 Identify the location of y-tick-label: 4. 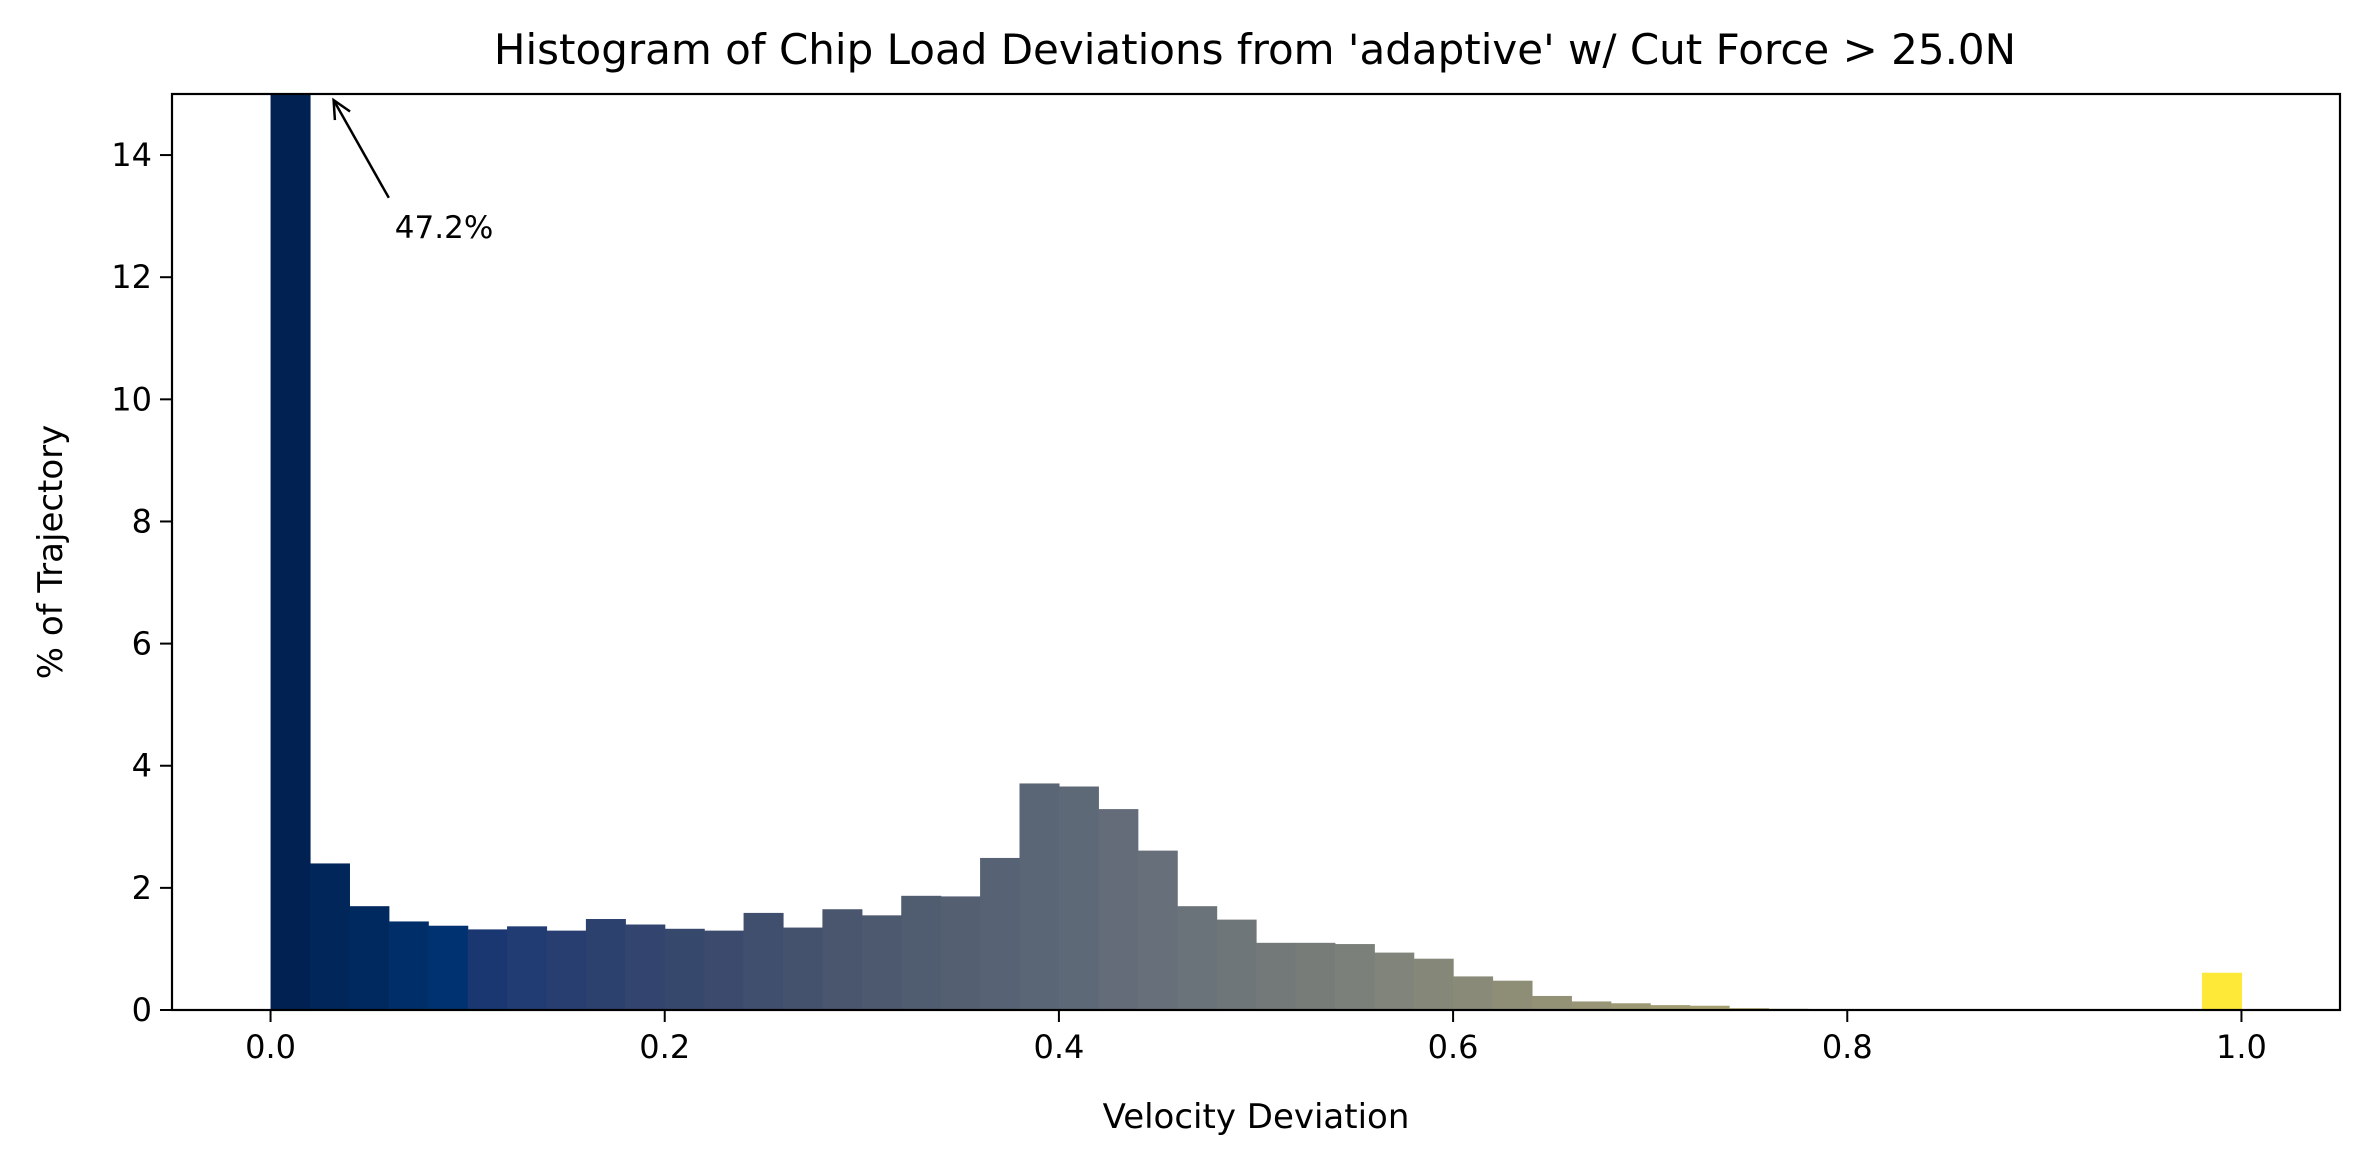
(142, 766).